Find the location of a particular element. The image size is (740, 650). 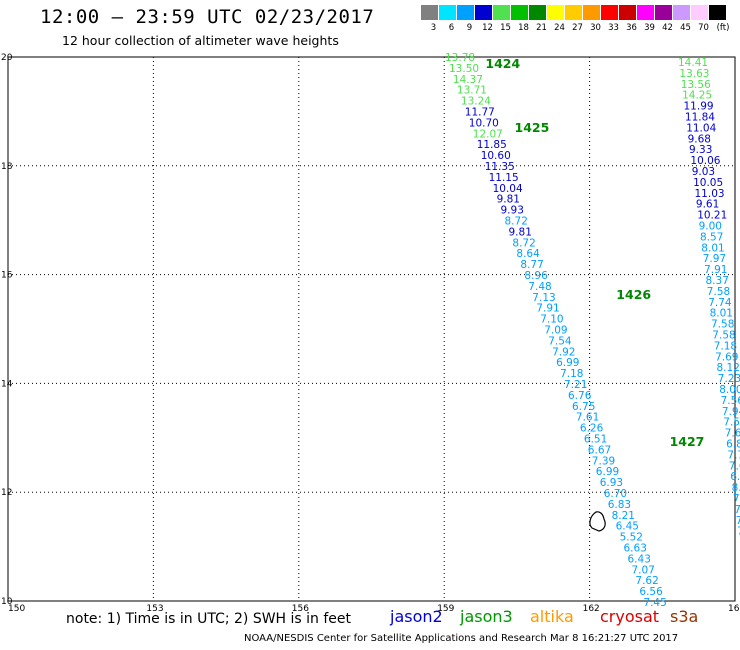

wave-height-value: 7.45 is located at coordinates (654, 603).